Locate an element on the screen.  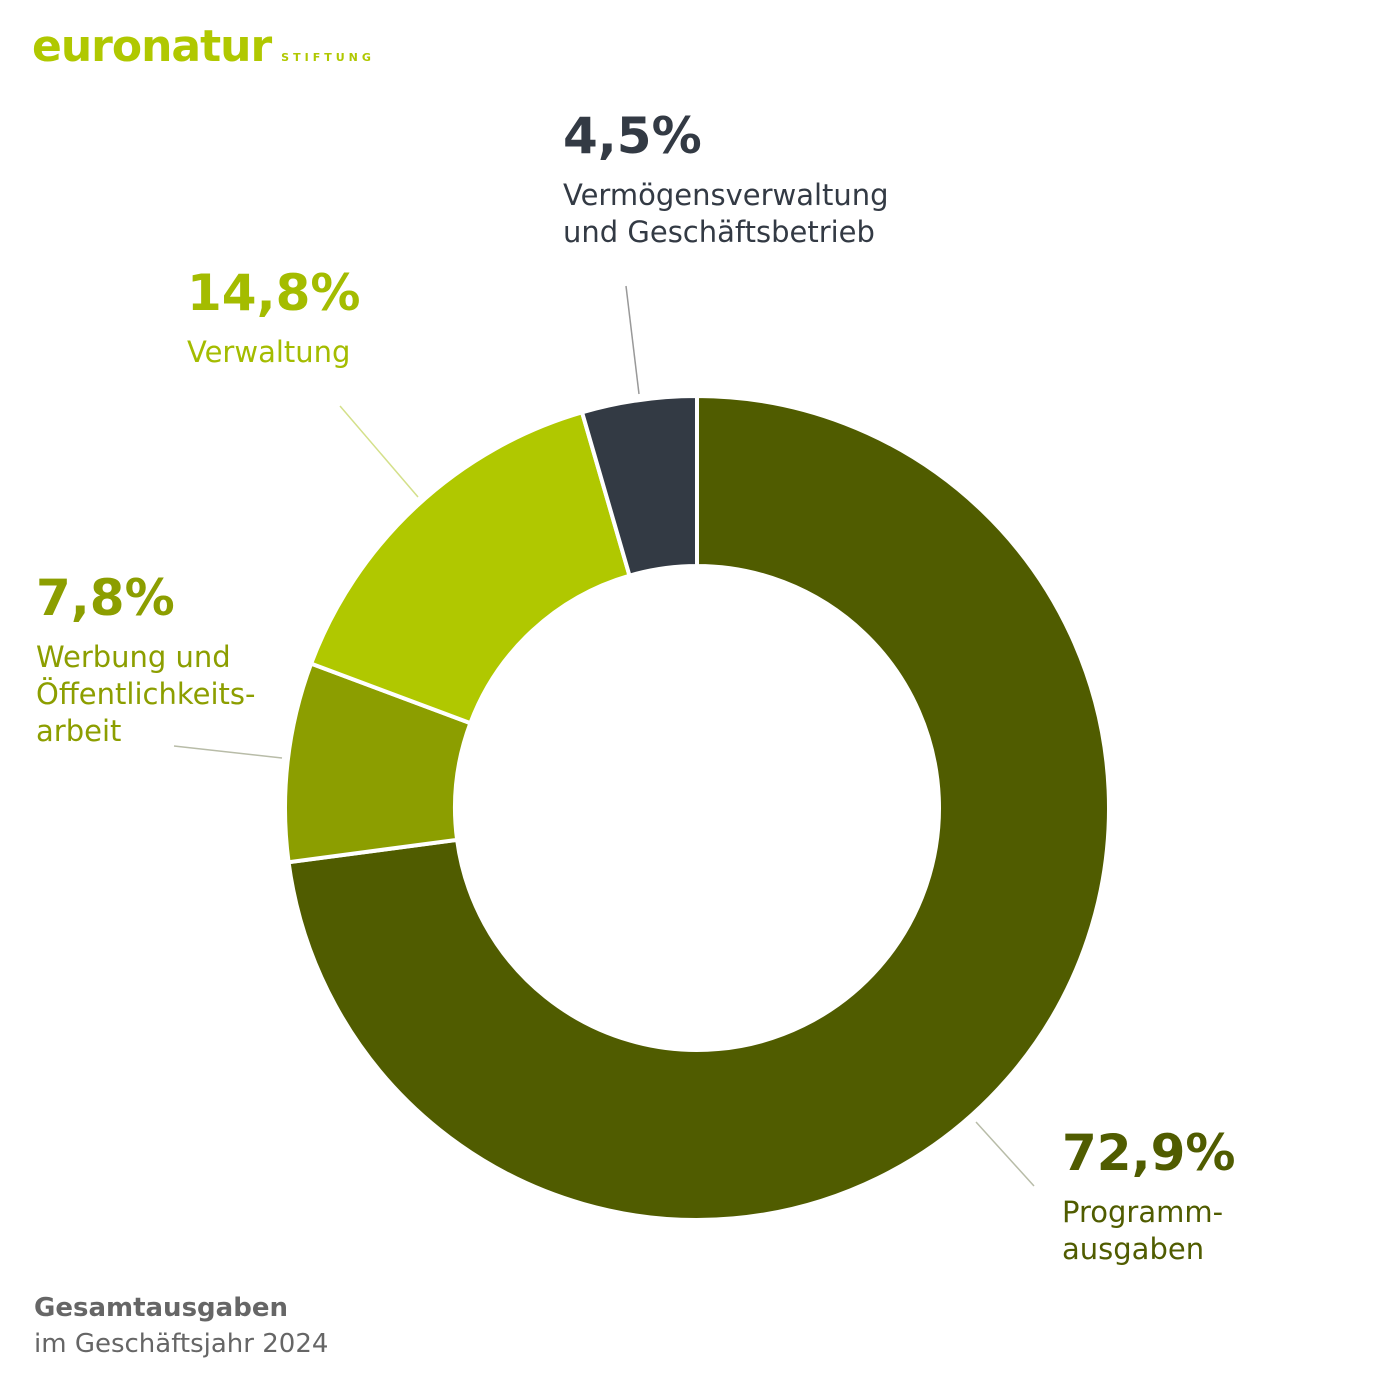
slice-label-4-line-2: und Geschäftsbetrieb is located at coordinates (719, 232).